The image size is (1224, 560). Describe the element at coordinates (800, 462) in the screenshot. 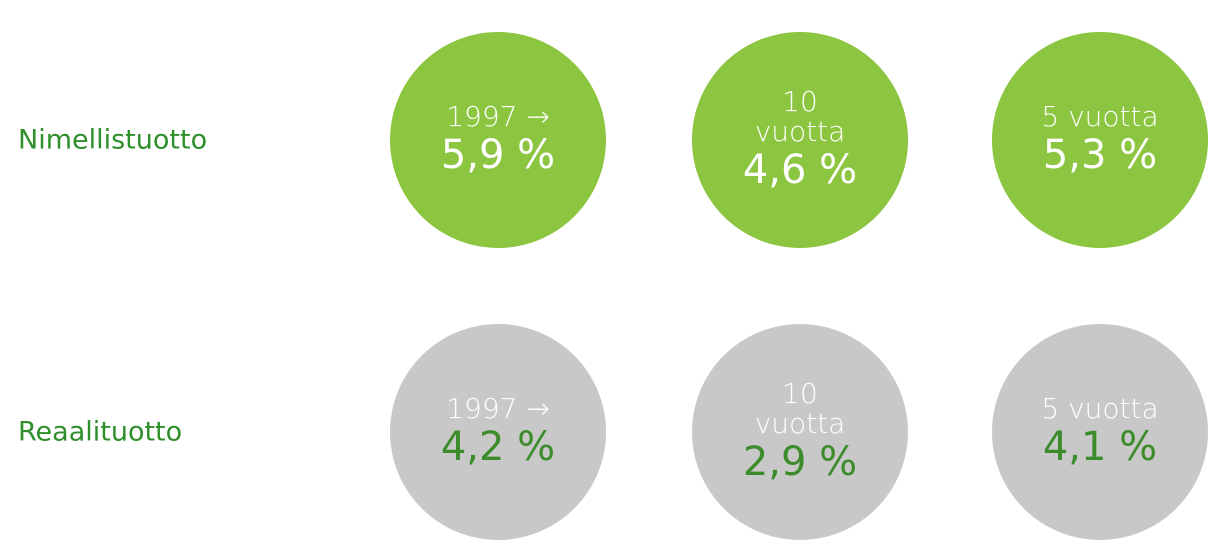

I see `return-value: 2,9 %` at that location.